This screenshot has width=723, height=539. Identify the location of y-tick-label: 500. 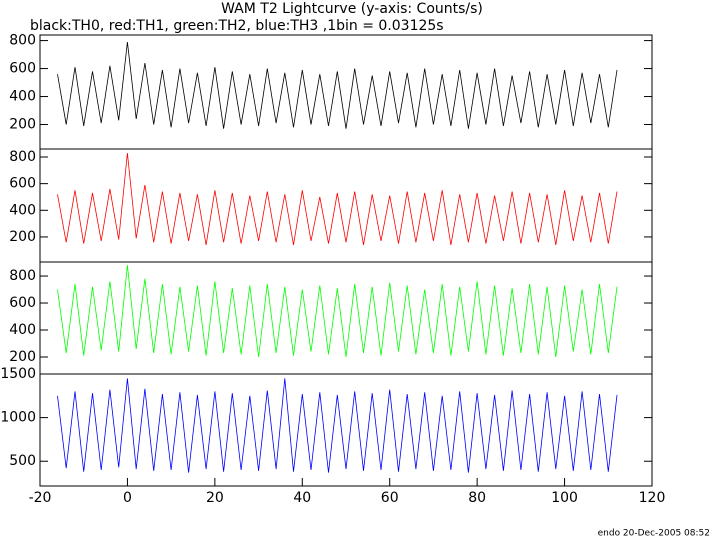
(22, 461).